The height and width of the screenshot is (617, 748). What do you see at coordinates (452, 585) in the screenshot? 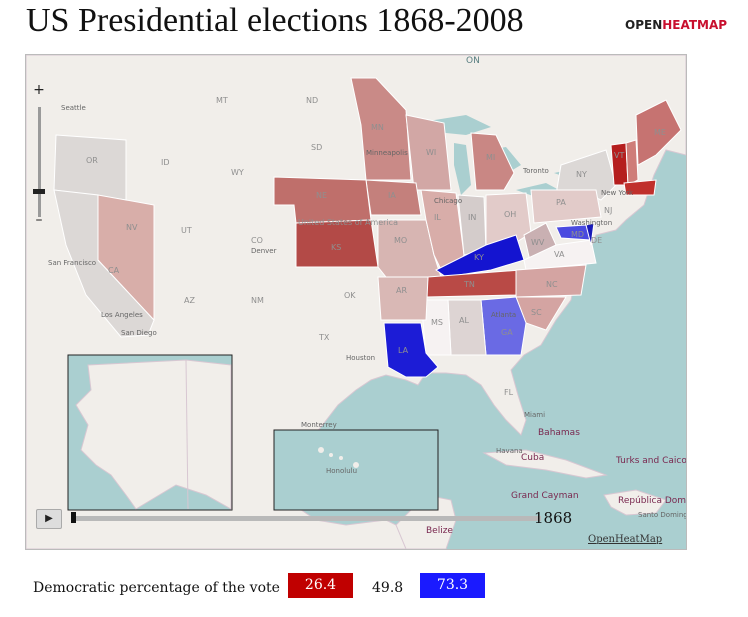
I see `legend-high-swatch: 73.3` at bounding box center [452, 585].